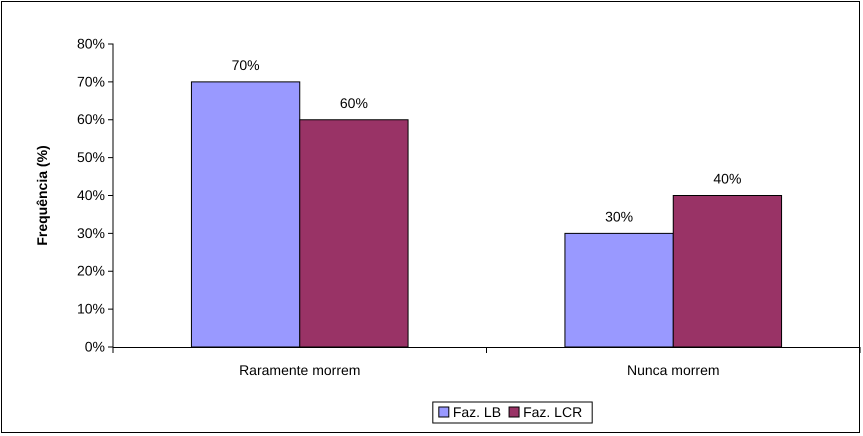 The height and width of the screenshot is (436, 863). I want to click on data-label: 60%, so click(354, 102).